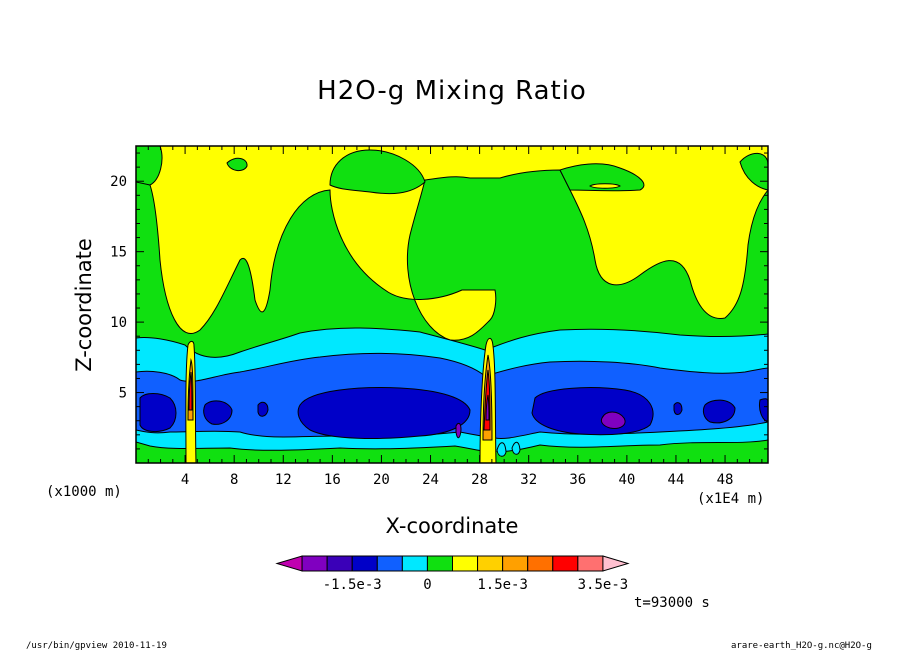 The height and width of the screenshot is (654, 904). What do you see at coordinates (479, 480) in the screenshot?
I see `x-tick-label: 28` at bounding box center [479, 480].